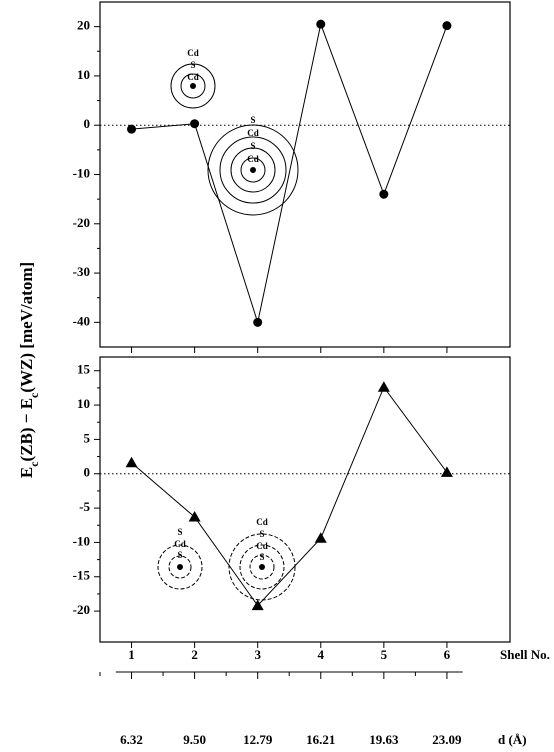 The height and width of the screenshot is (752, 554). Describe the element at coordinates (81, 320) in the screenshot. I see `y-tick-label: -40` at that location.